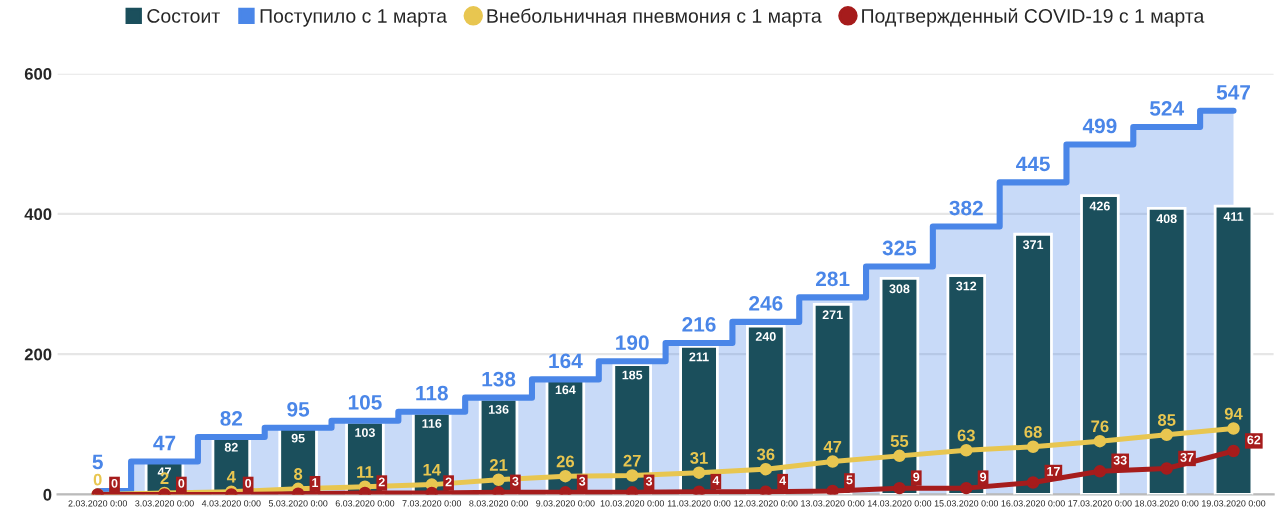 The height and width of the screenshot is (526, 1280). Describe the element at coordinates (164, 478) in the screenshot. I see `data-label: 2` at that location.